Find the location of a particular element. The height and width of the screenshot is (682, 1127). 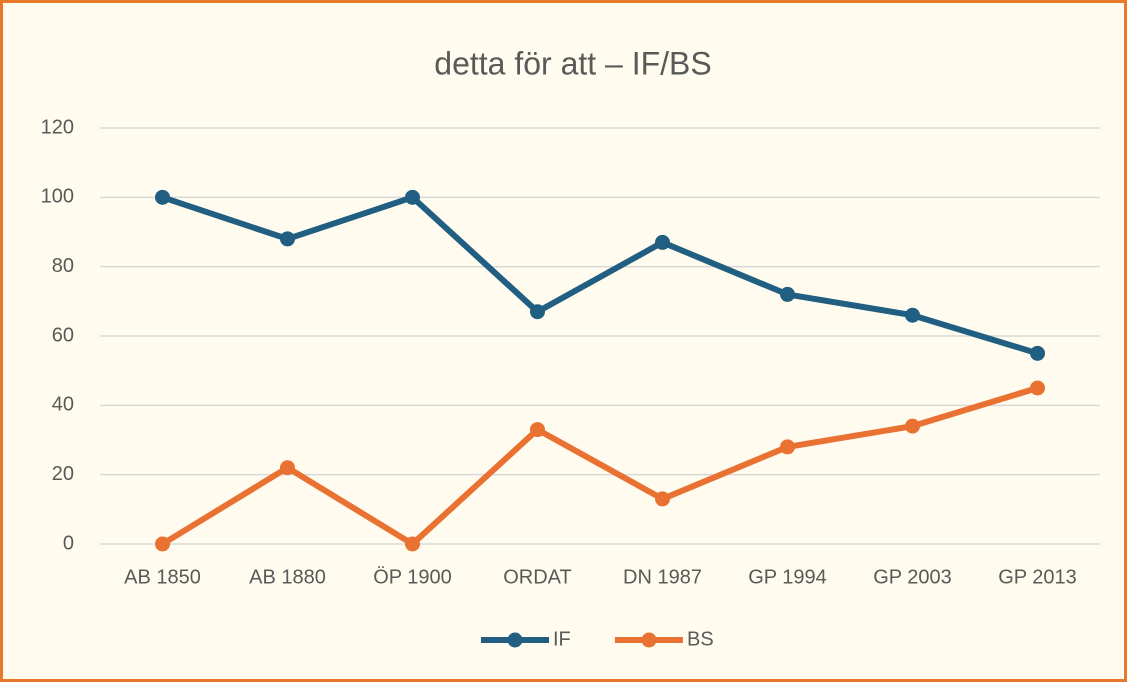

x-tick-label: DN 1987 is located at coordinates (662, 577).